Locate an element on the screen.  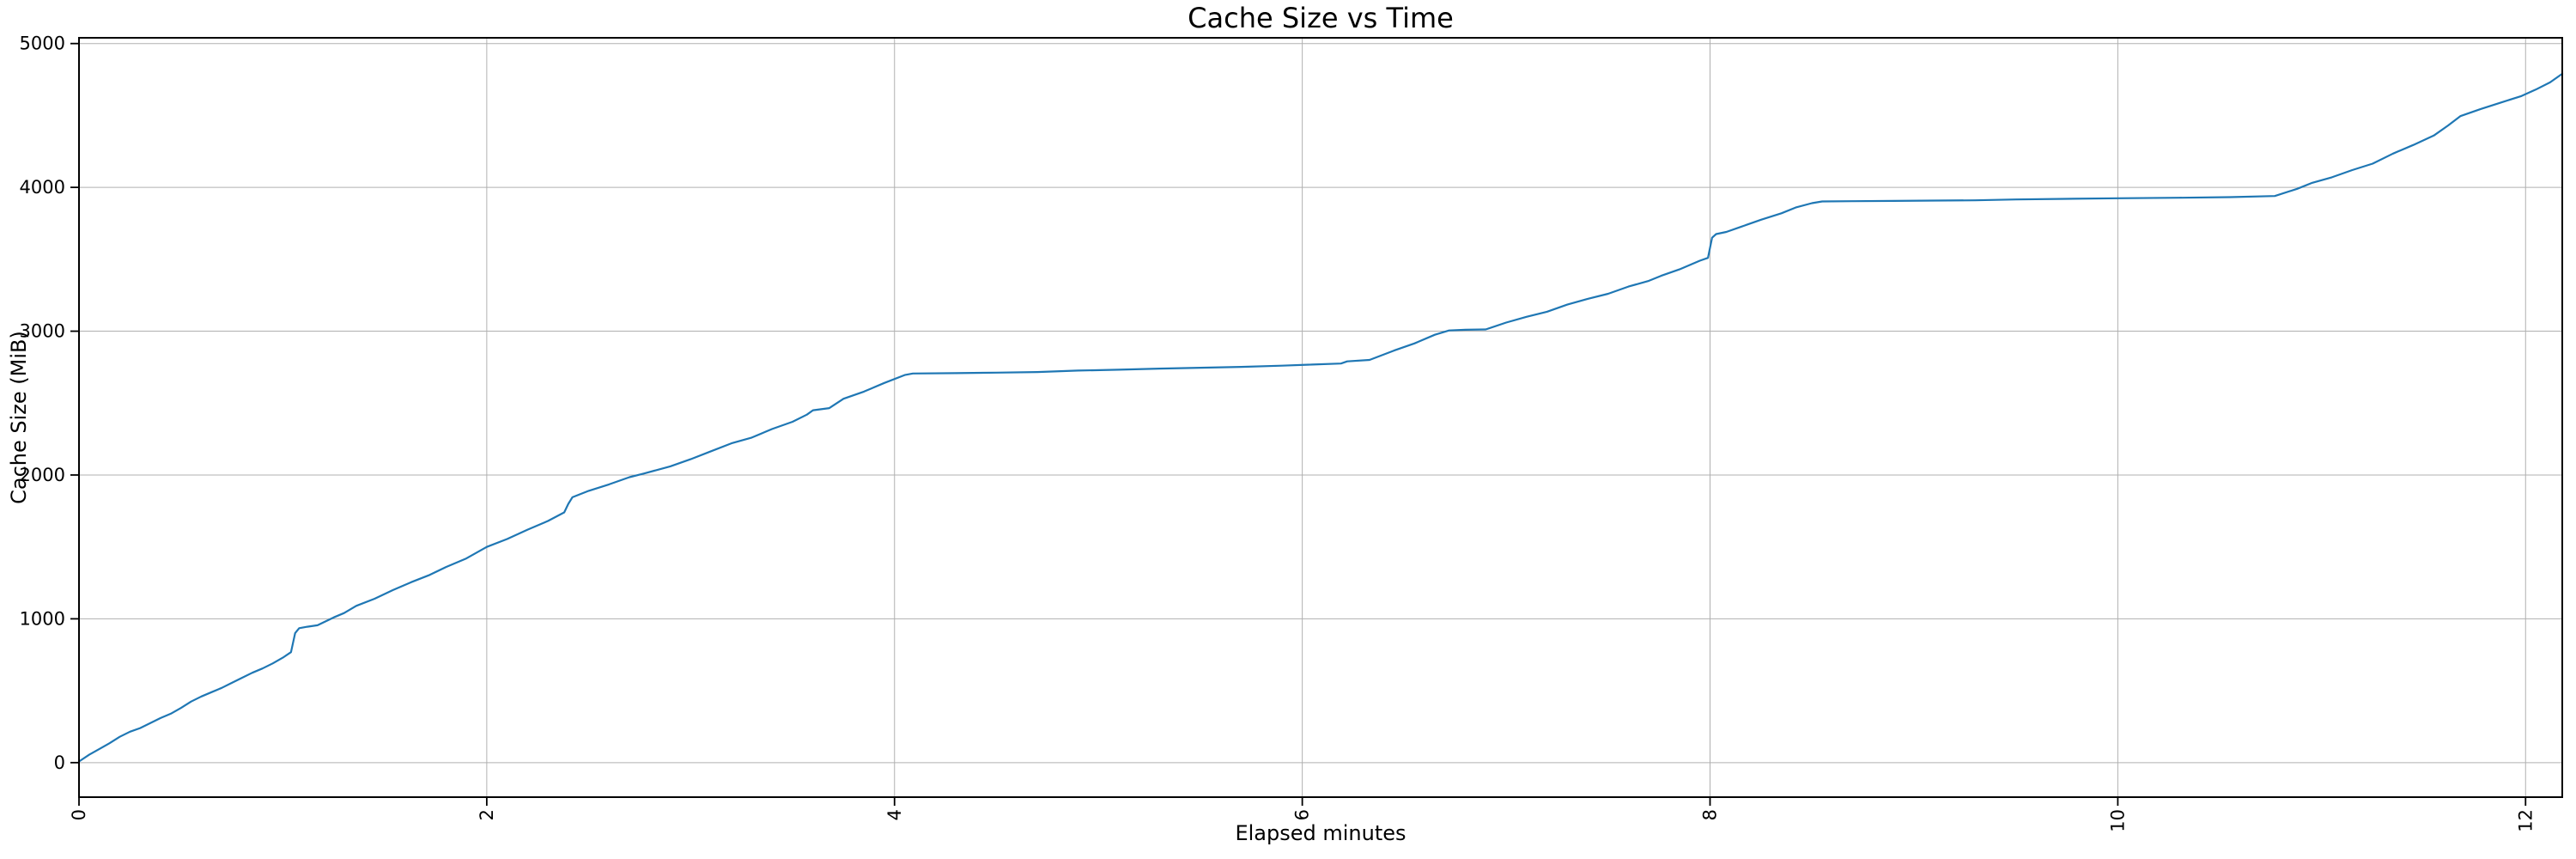
y-tick-label: 2000 is located at coordinates (42, 475).